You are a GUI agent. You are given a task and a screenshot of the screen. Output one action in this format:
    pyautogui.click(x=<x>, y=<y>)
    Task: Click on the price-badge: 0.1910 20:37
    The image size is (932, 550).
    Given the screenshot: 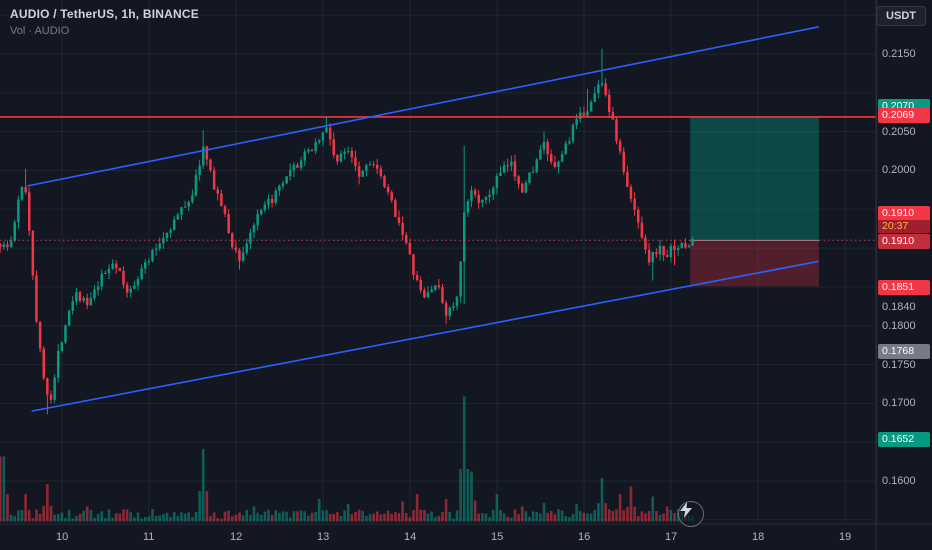 What is the action you would take?
    pyautogui.click(x=904, y=220)
    